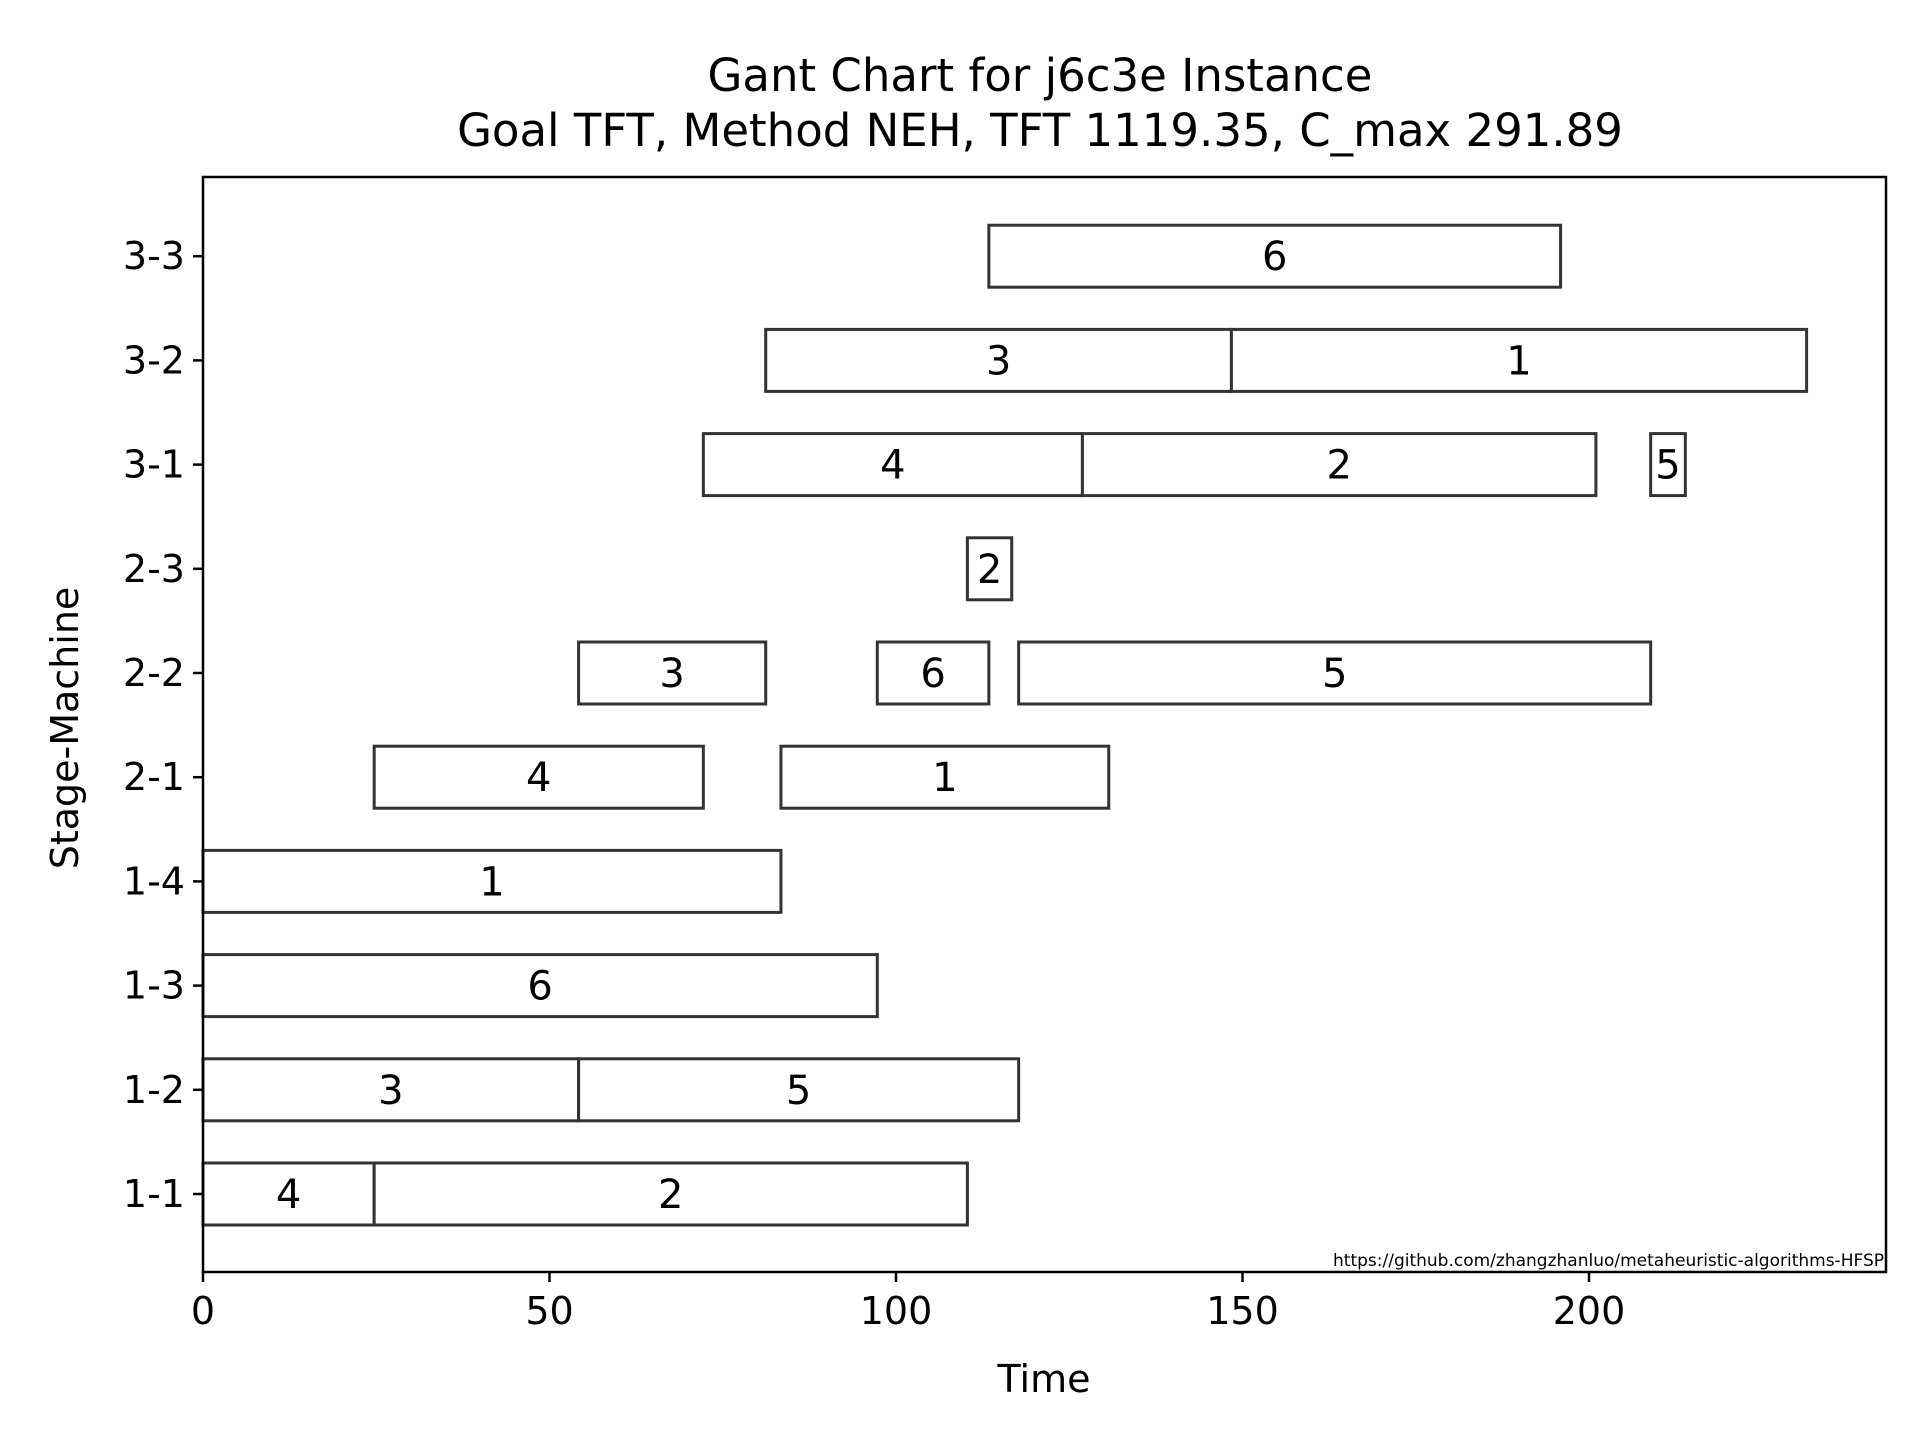  What do you see at coordinates (65, 728) in the screenshot?
I see `y-axis-label: Stage-Machine` at bounding box center [65, 728].